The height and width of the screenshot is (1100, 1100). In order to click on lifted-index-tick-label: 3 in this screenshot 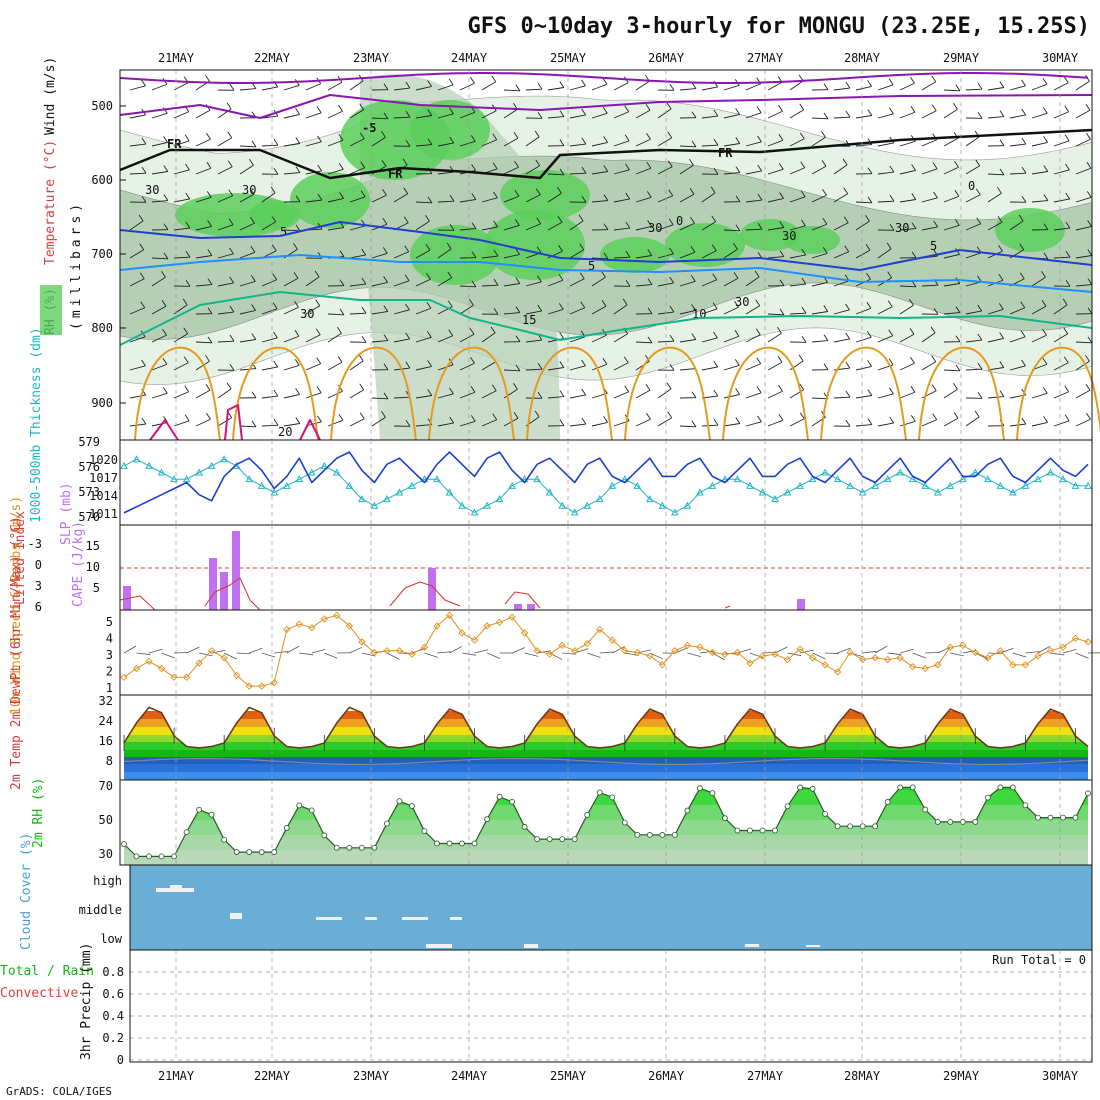, I will do `click(38, 586)`.